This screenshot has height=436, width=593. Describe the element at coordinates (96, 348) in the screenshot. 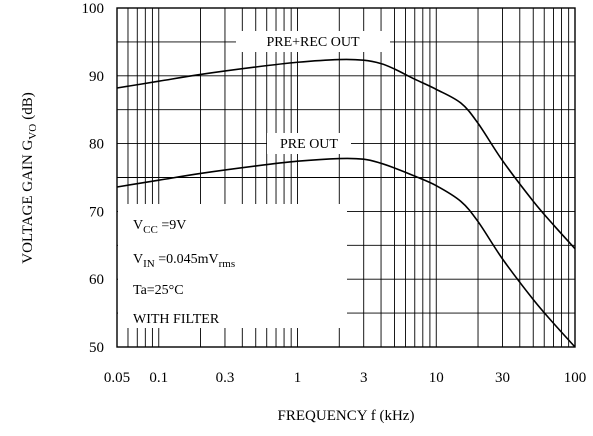

I see `y-tick-label: 50` at that location.